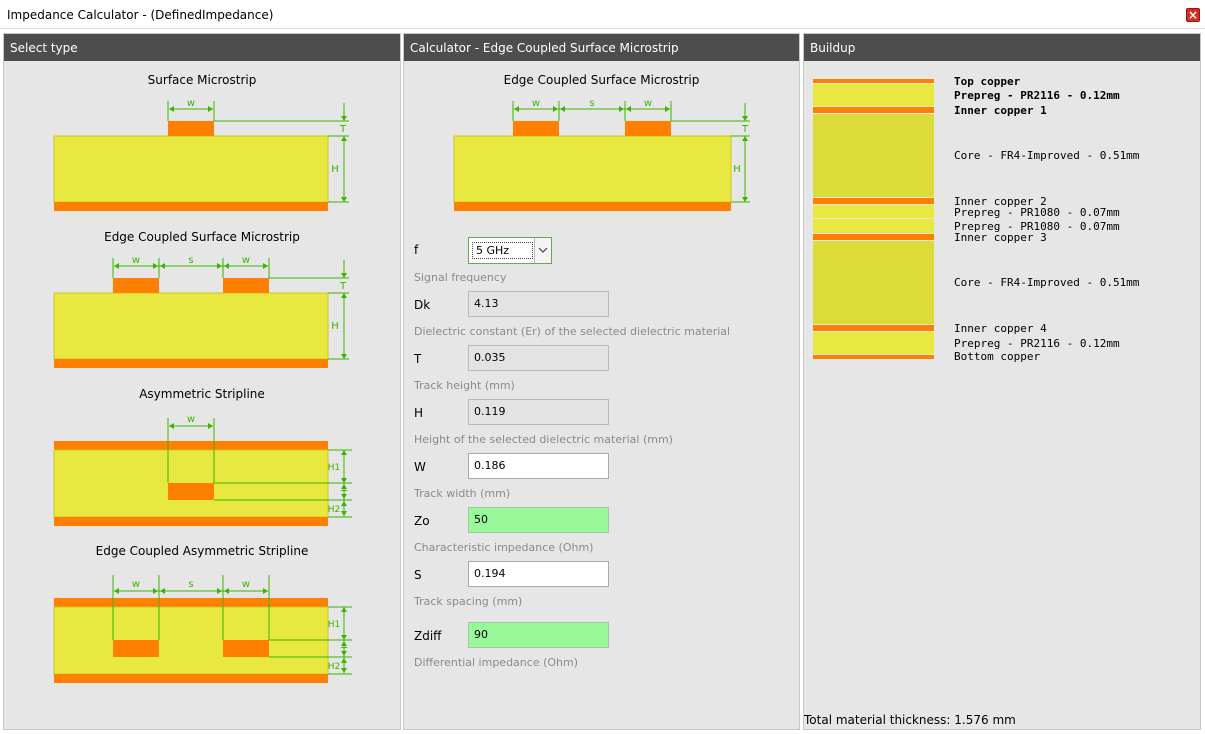  Describe the element at coordinates (1000, 201) in the screenshot. I see `layer-label: Inner copper 2` at that location.